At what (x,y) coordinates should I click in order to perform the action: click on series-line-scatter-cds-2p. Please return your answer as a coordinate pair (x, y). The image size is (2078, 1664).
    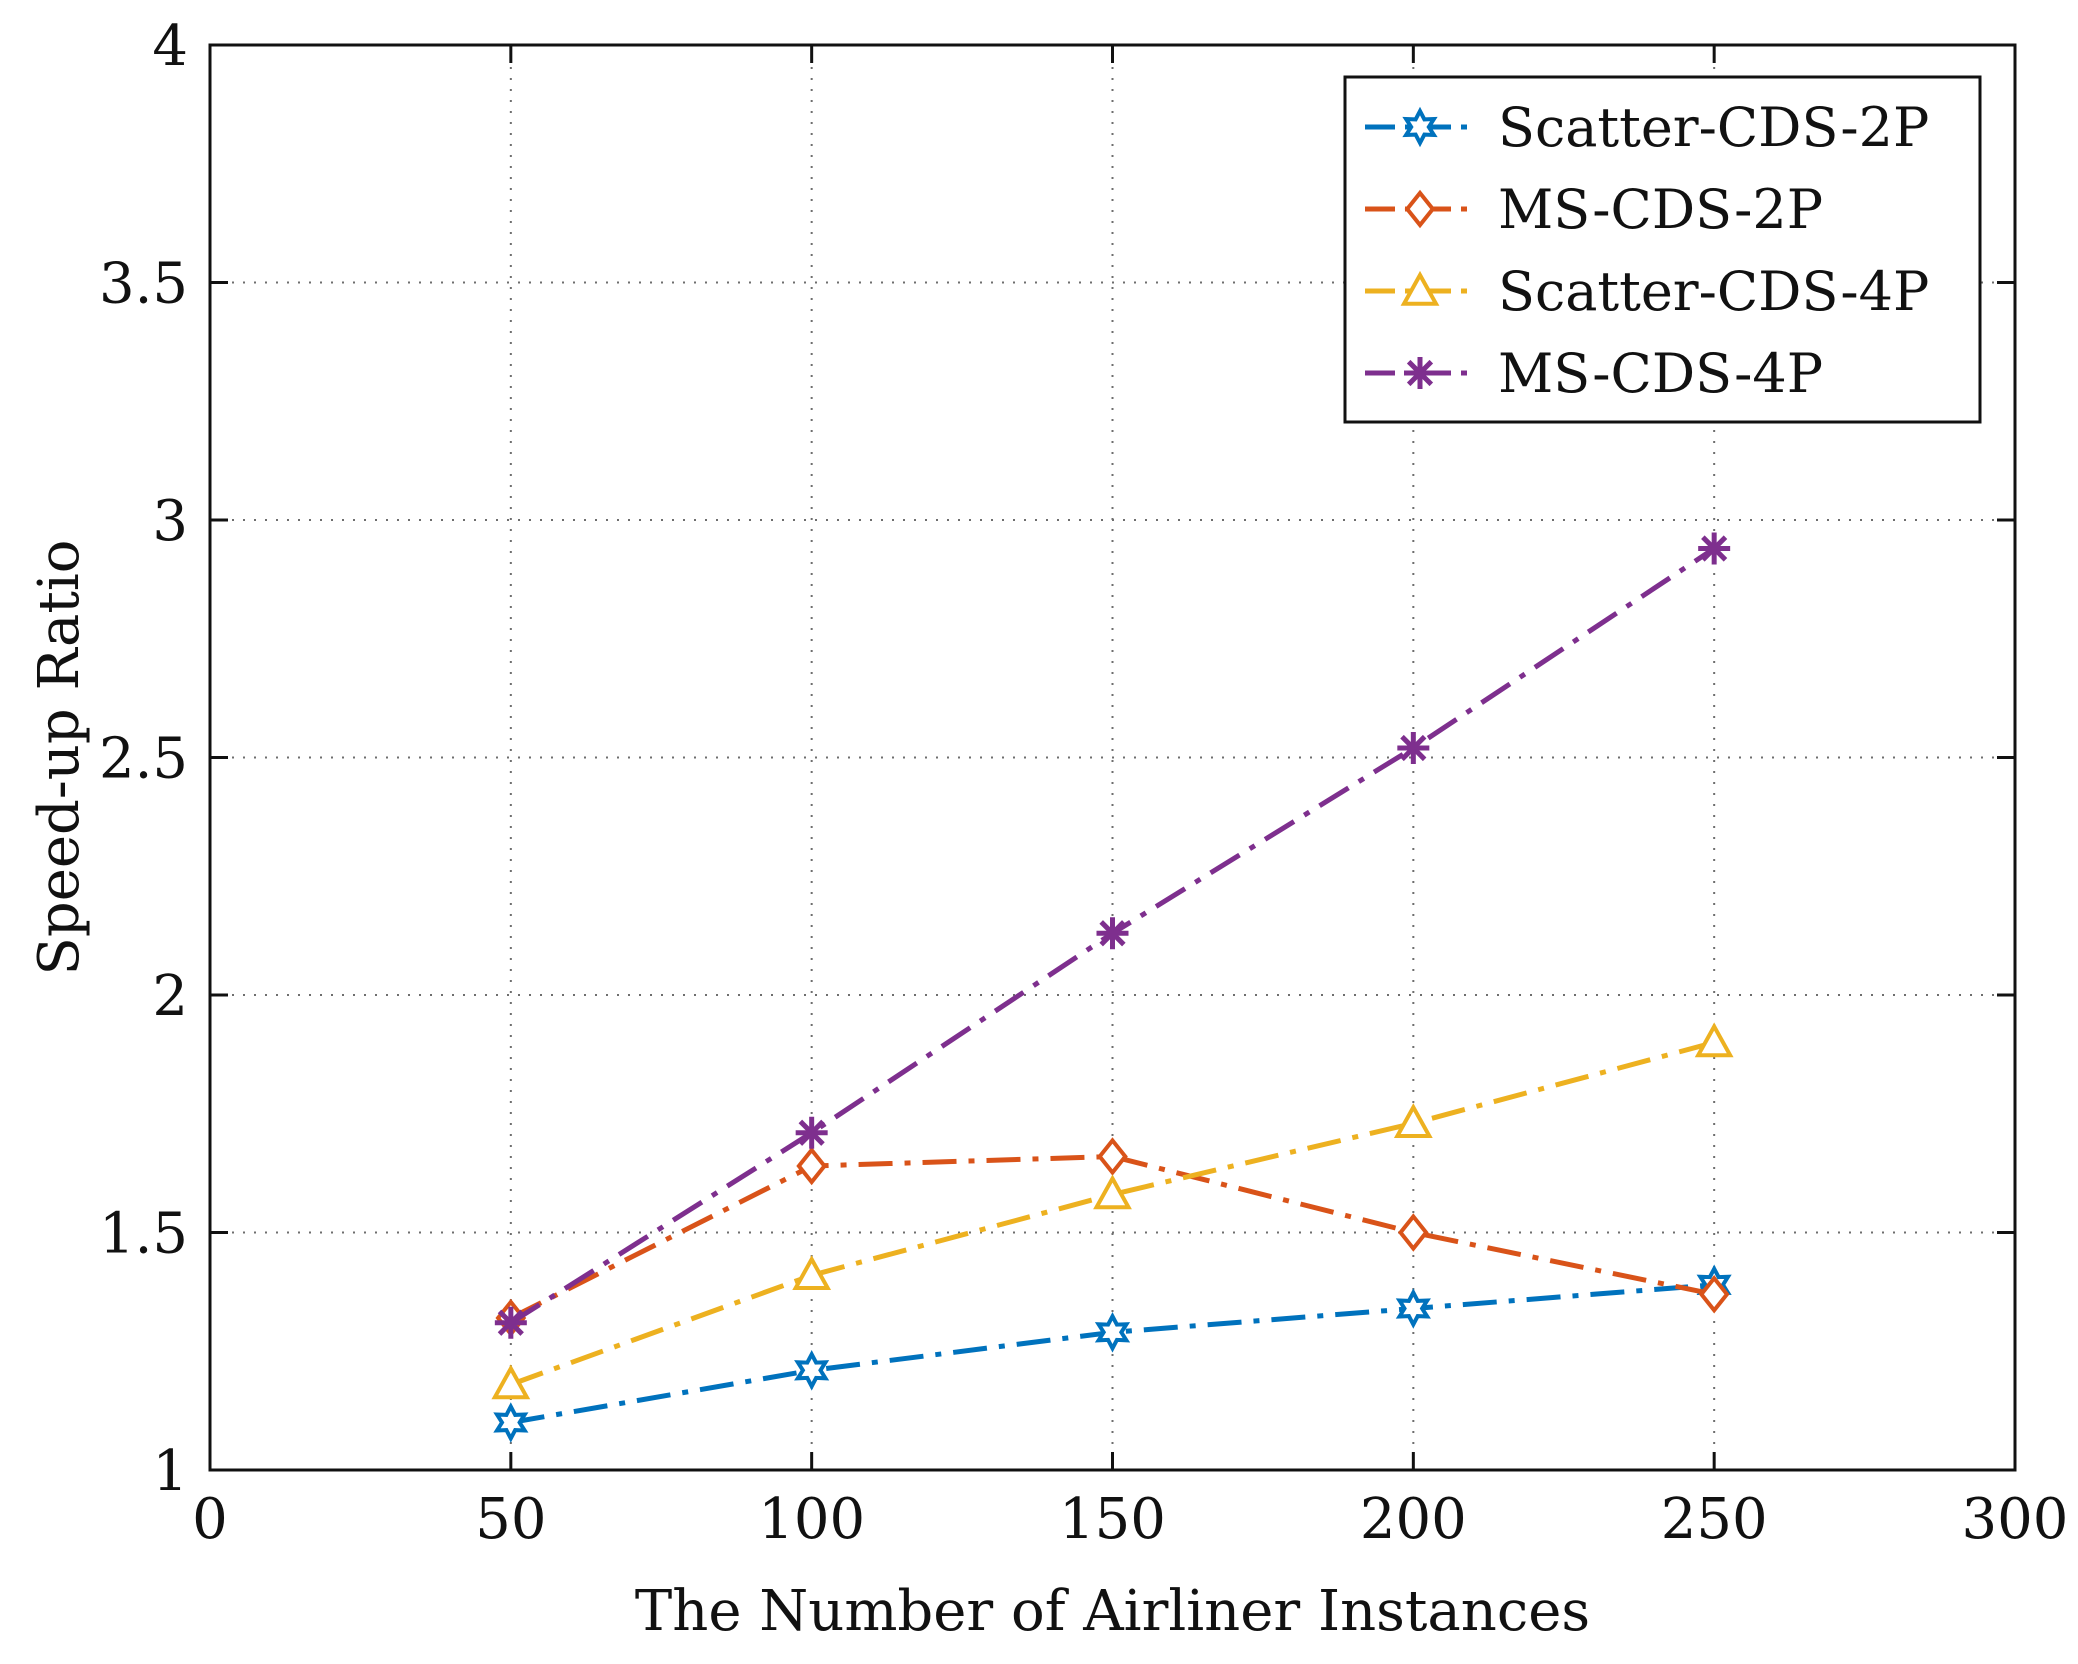
    Looking at the image, I should click on (1112, 1353).